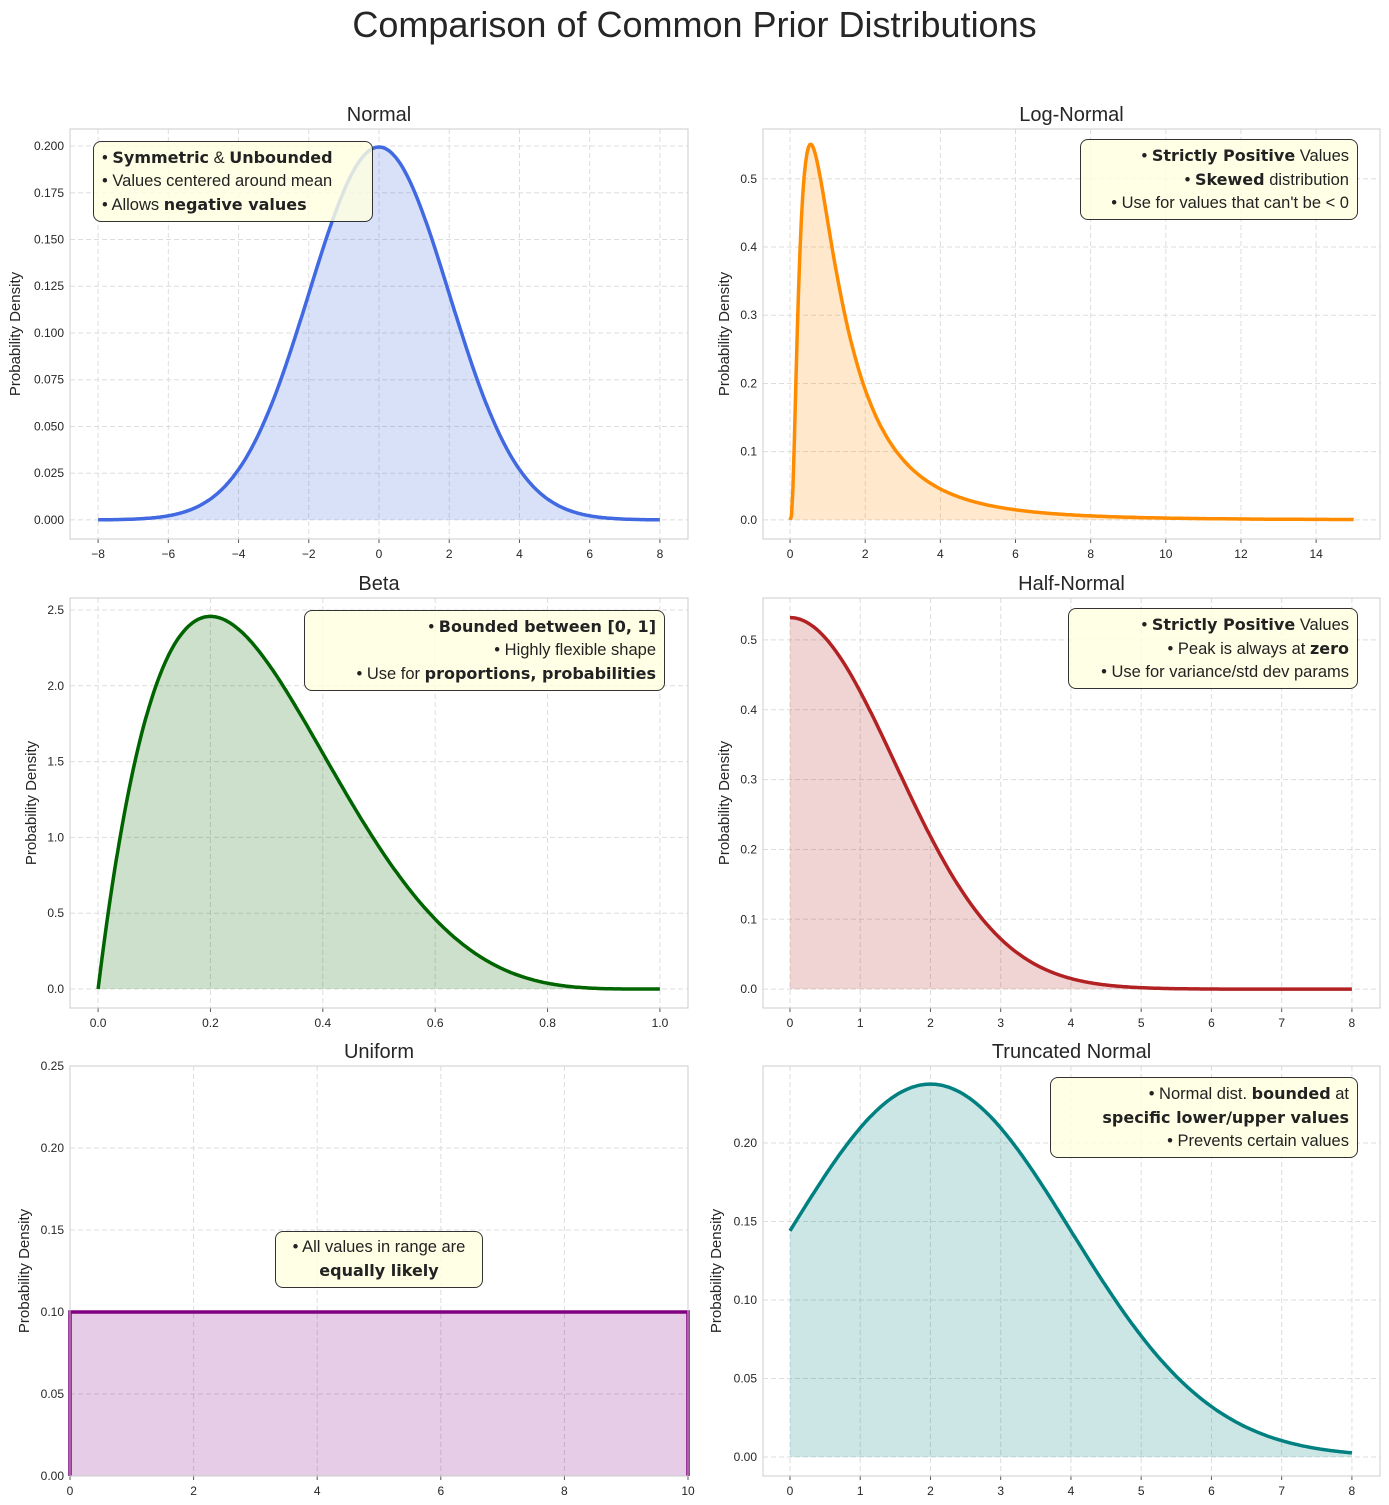  Describe the element at coordinates (1339, 1094) in the screenshot. I see `annotation-text: at` at that location.